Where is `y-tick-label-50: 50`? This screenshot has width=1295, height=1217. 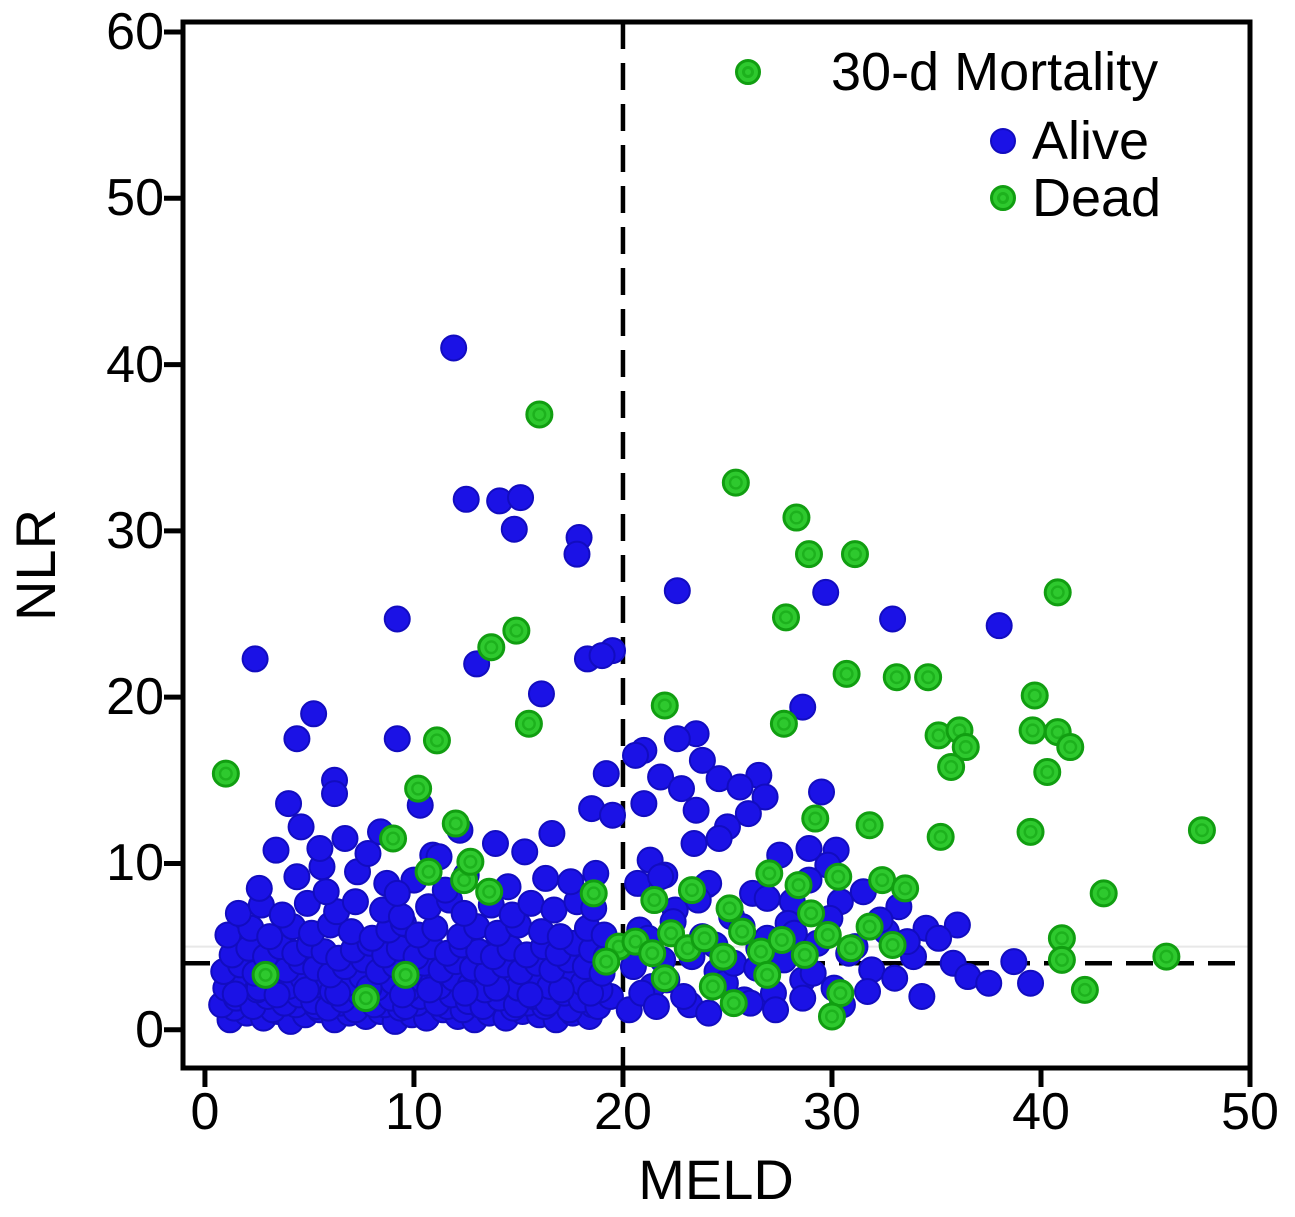
y-tick-label-50: 50 is located at coordinates (135, 198).